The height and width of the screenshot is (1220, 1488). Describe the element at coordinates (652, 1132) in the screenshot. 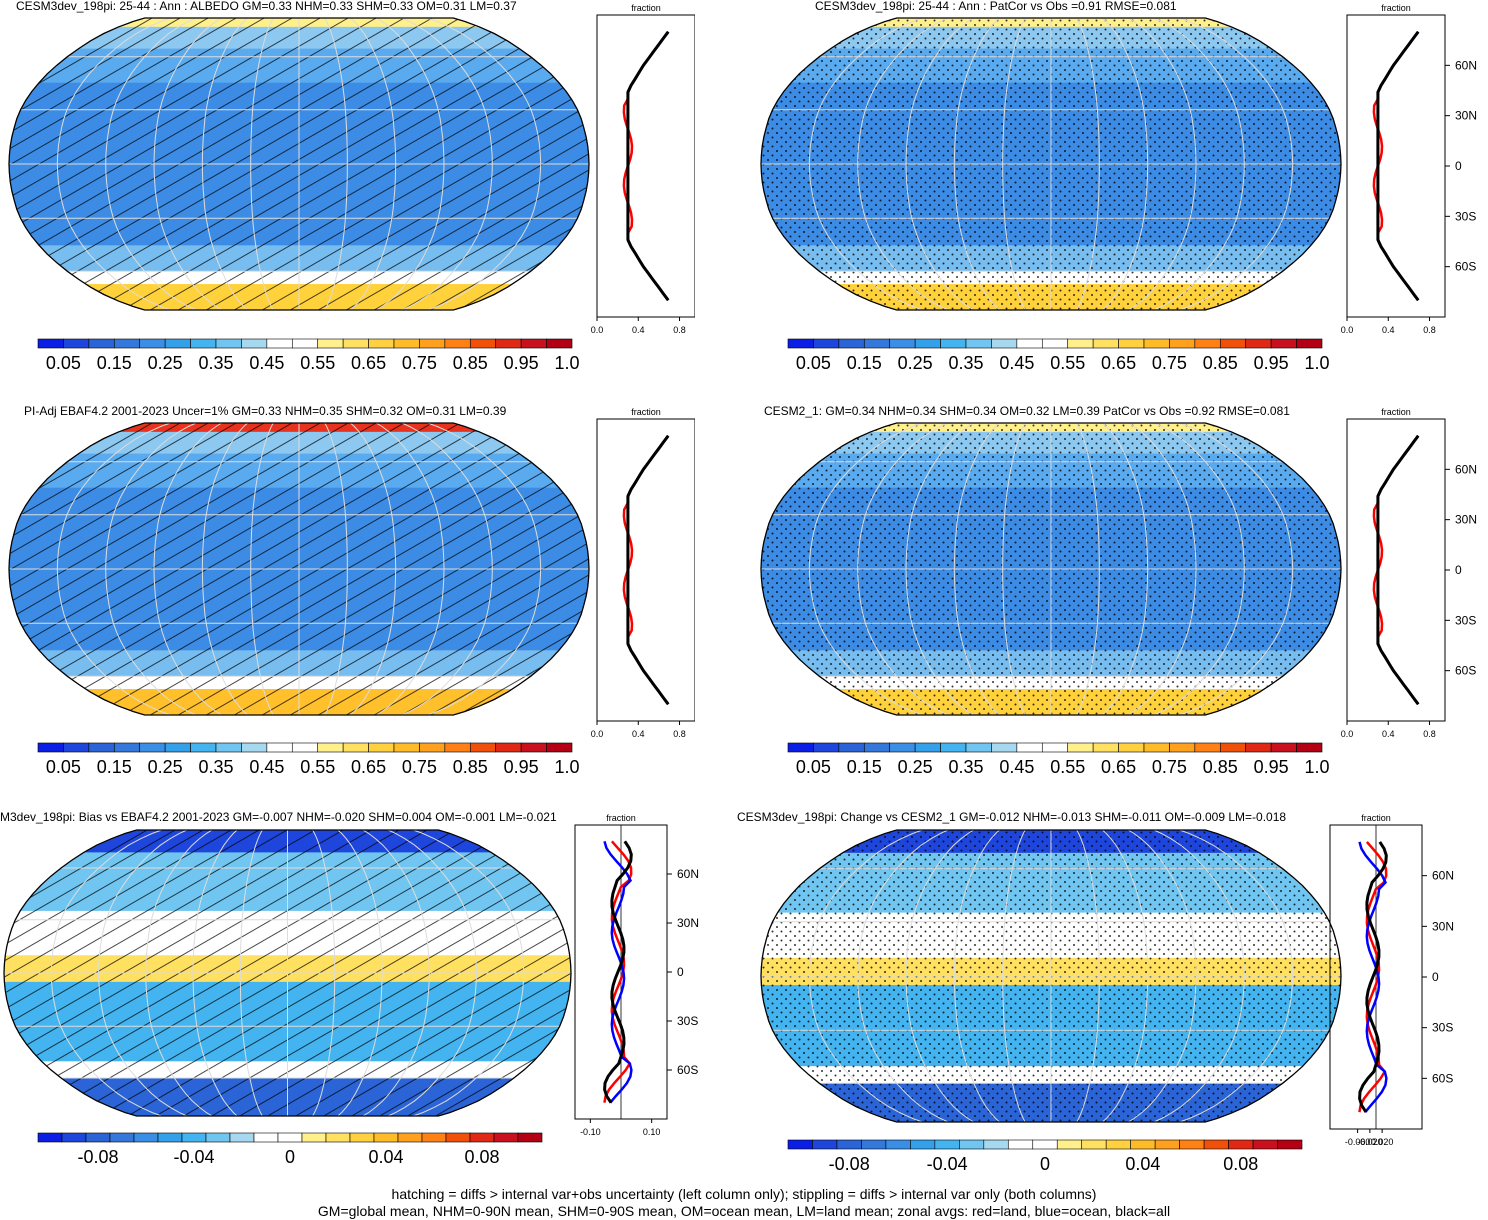

I see `x-tick-label: 0.10` at that location.